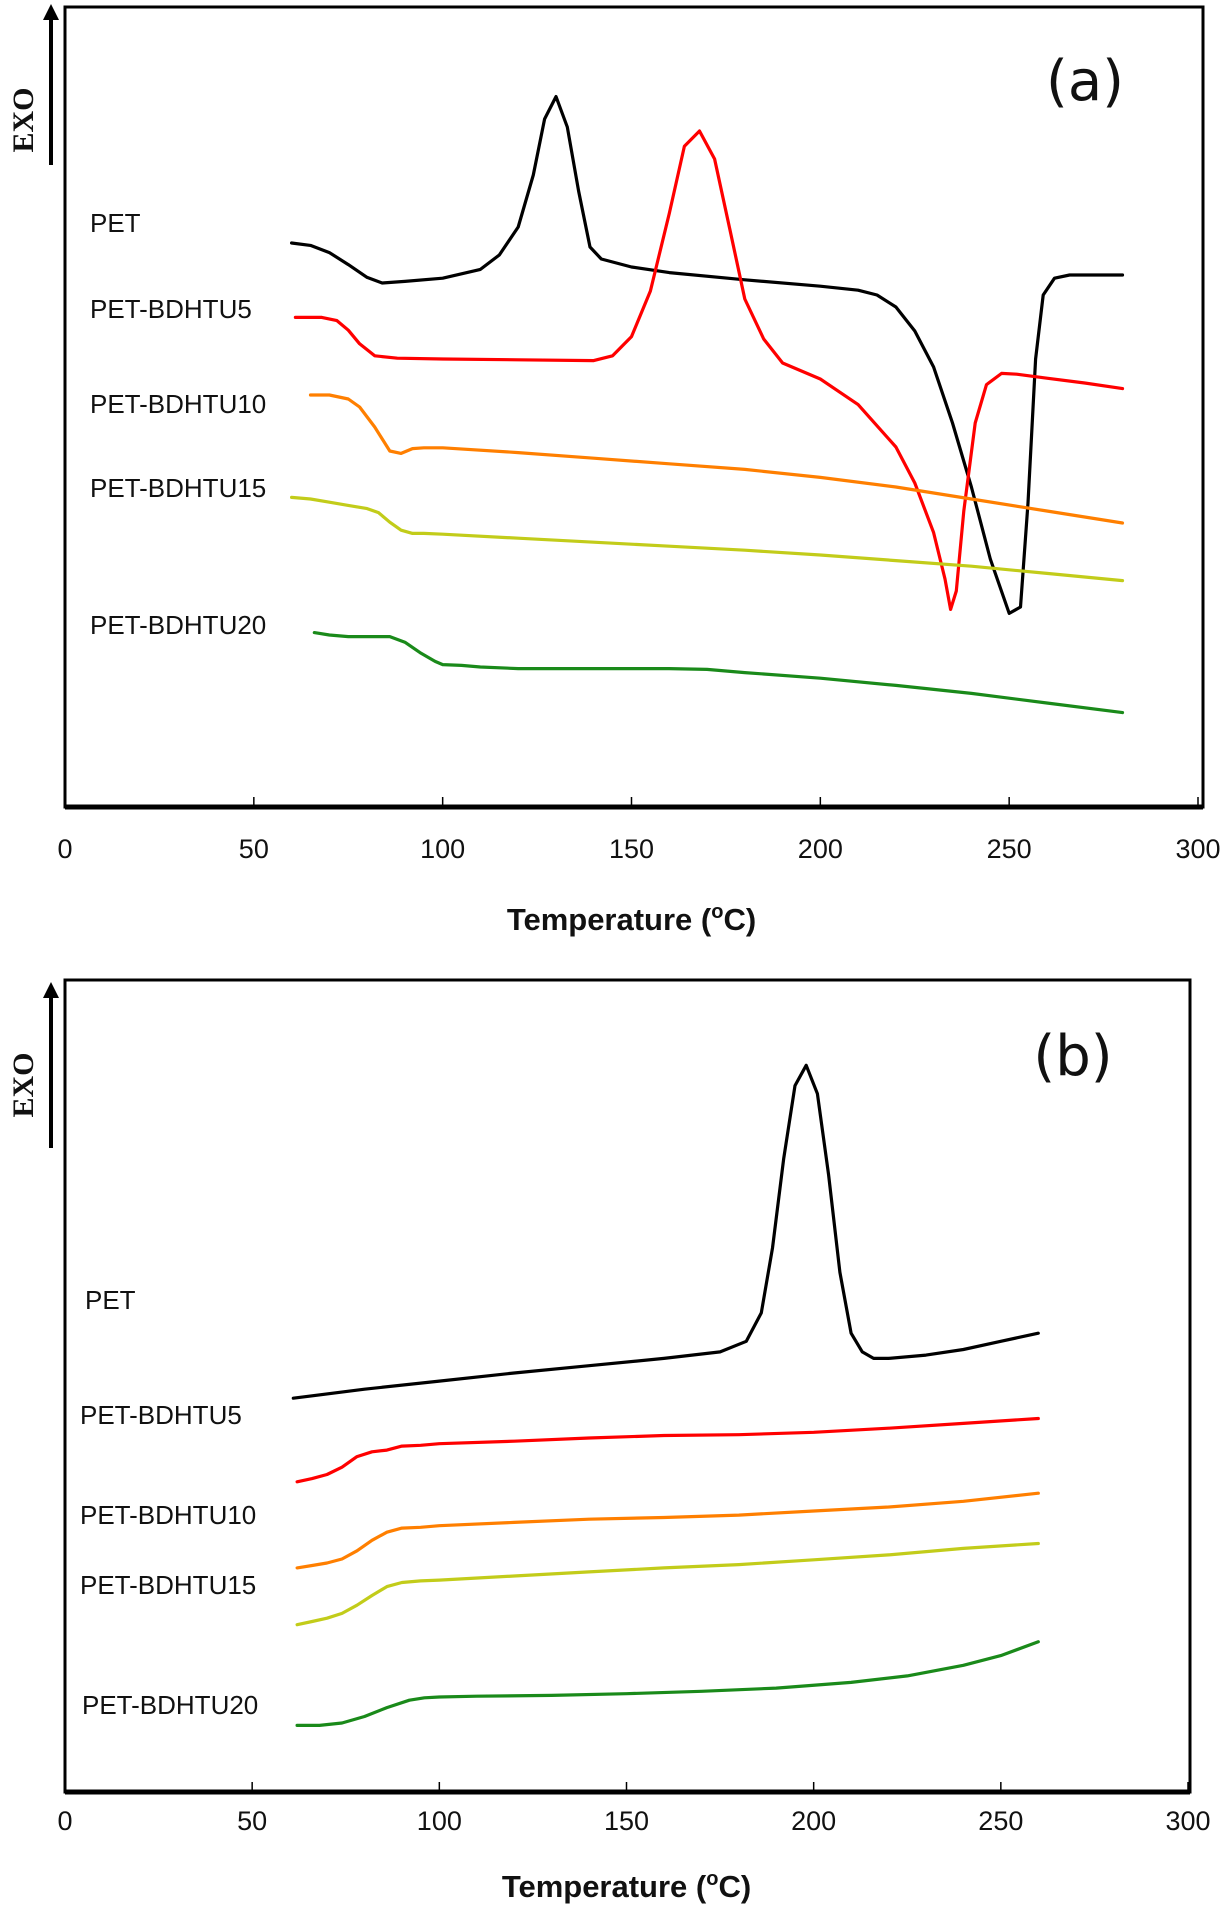  I want to click on panel-label: (a), so click(1085, 81).